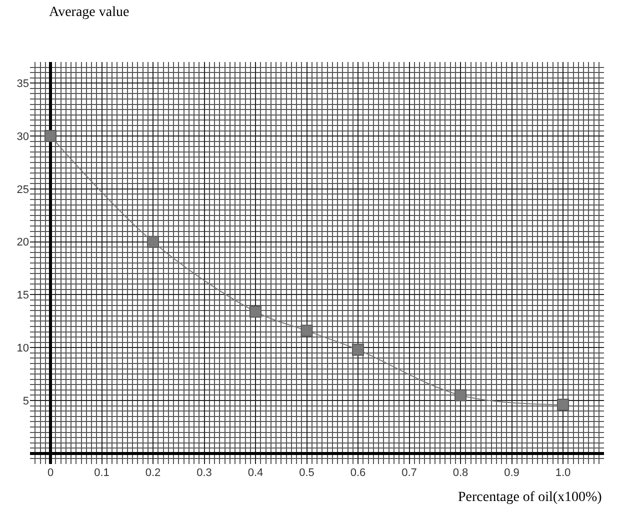  What do you see at coordinates (89, 12) in the screenshot?
I see `y-axis-title: Average value` at bounding box center [89, 12].